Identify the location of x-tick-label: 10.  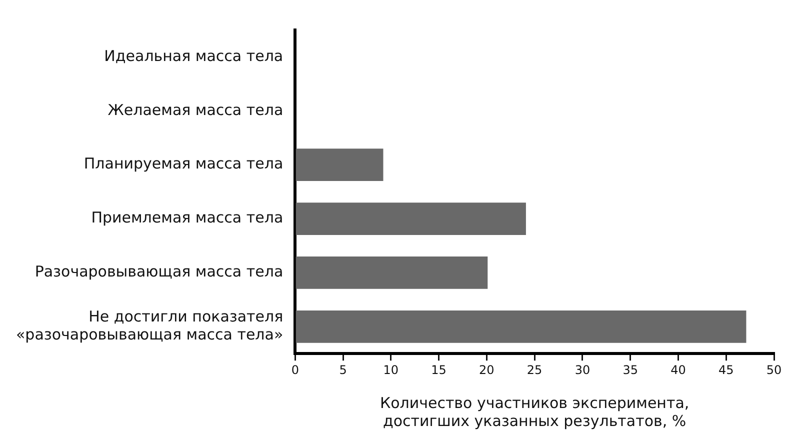
(391, 369).